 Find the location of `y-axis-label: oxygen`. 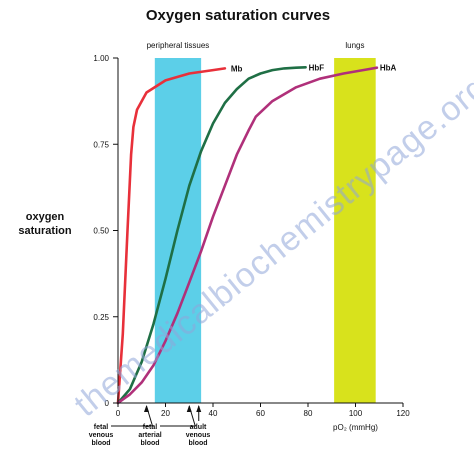

y-axis-label: oxygen is located at coordinates (45, 217).